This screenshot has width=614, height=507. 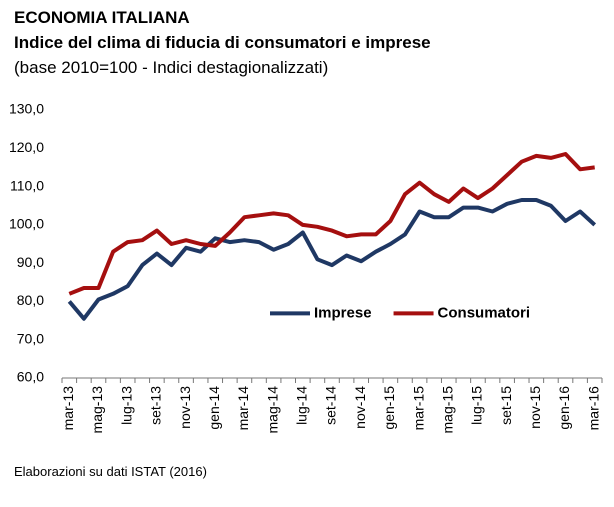 I want to click on x-tick-label: mag-13, so click(x=97, y=410).